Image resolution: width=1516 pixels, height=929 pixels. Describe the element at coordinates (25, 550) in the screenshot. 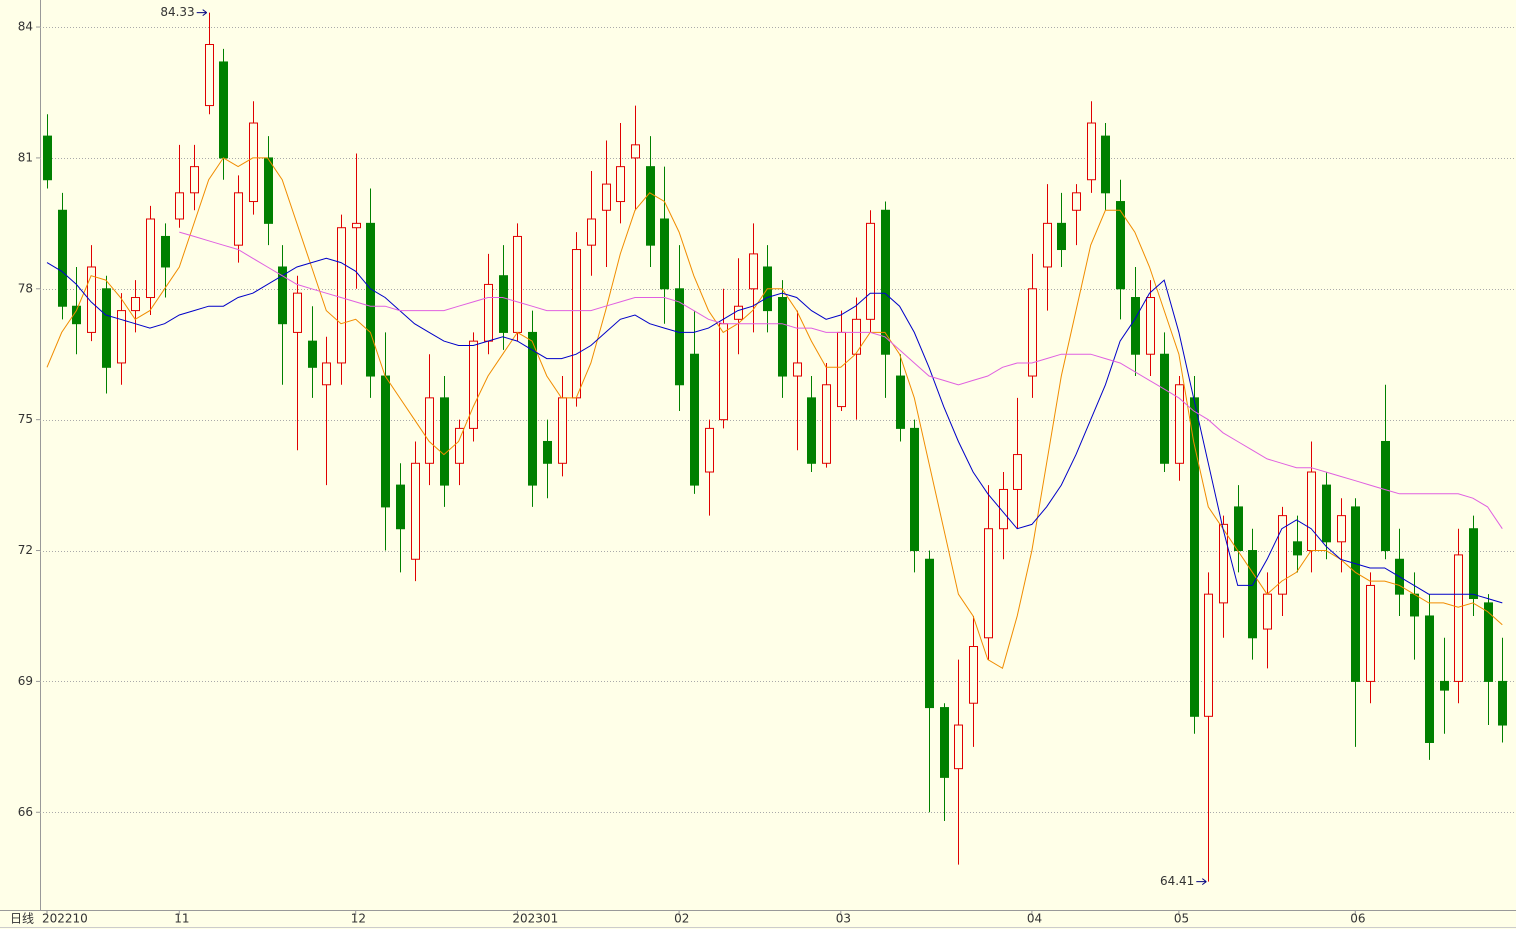

I see `y-tick-label: 72` at that location.